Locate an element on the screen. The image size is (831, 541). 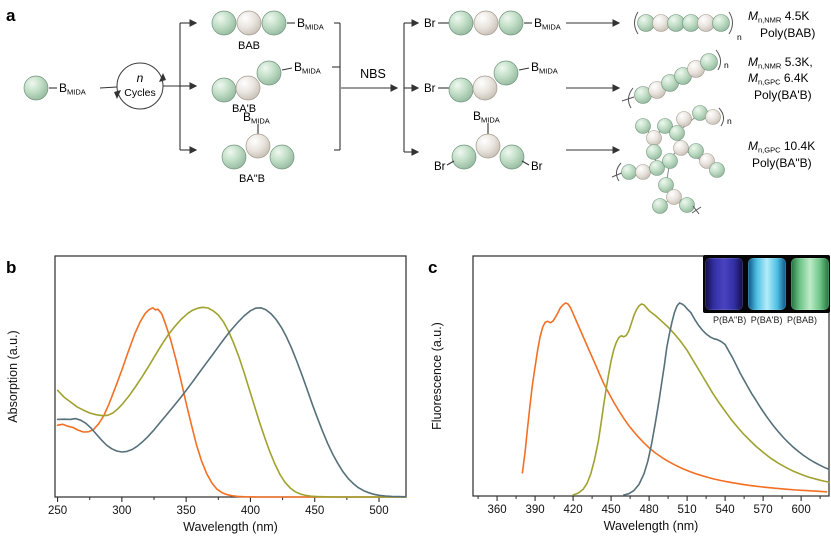
monomer-bab: BMIDA BAB is located at coordinates (267, 31).